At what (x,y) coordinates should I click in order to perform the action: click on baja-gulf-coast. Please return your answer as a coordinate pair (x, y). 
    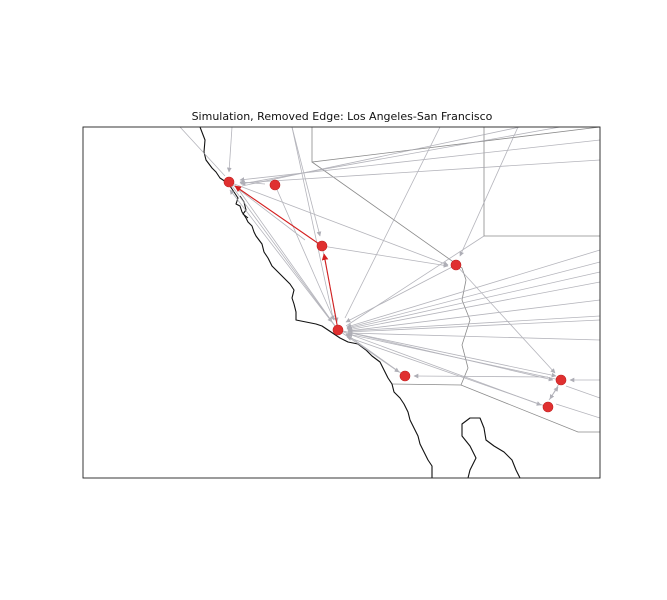
    Looking at the image, I should click on (491, 447).